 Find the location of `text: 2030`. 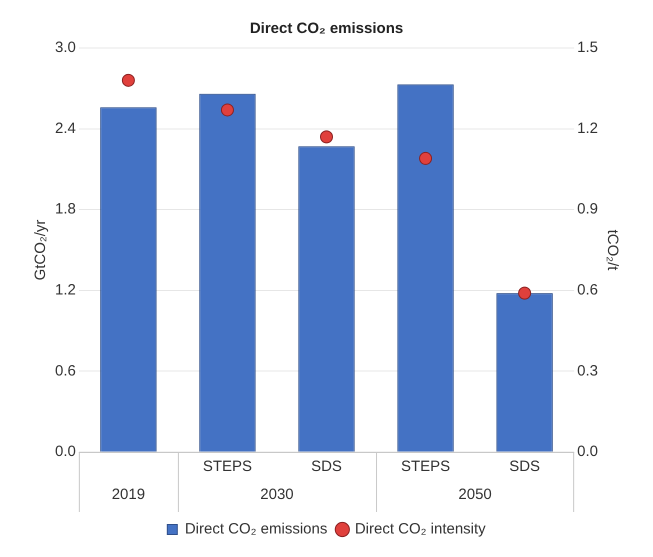

text: 2030 is located at coordinates (277, 495).